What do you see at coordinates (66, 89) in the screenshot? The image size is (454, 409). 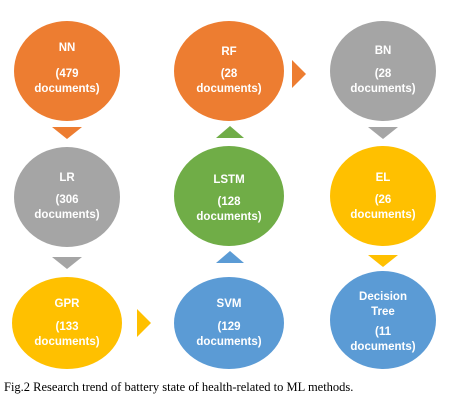 I see `node-nn-unit: documents)` at bounding box center [66, 89].